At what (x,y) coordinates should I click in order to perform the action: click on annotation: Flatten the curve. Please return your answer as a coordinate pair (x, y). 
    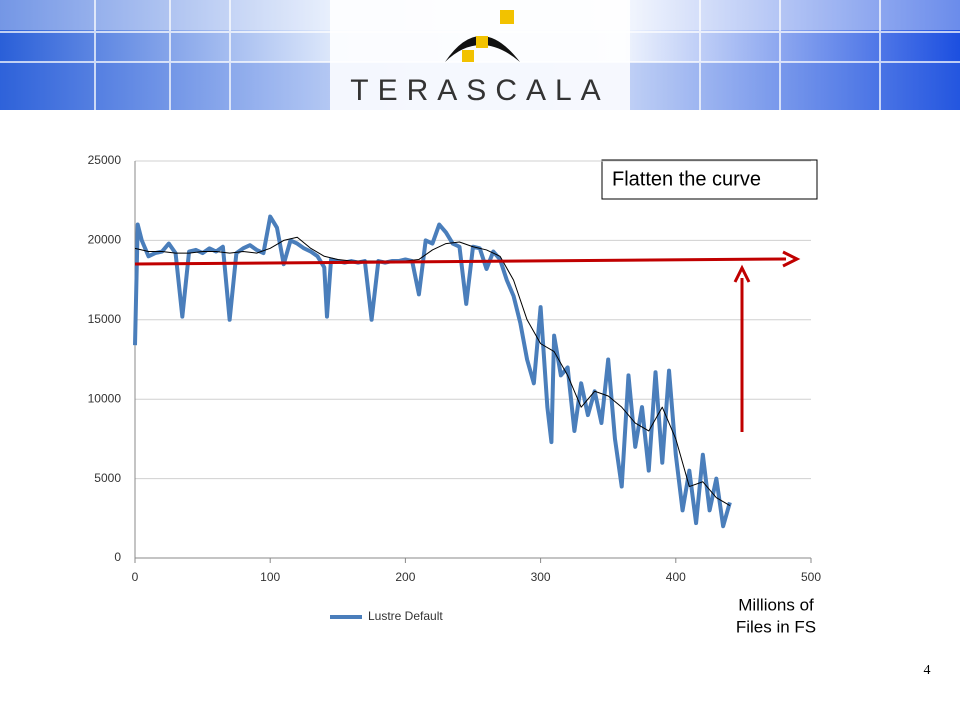
    Looking at the image, I should click on (686, 179).